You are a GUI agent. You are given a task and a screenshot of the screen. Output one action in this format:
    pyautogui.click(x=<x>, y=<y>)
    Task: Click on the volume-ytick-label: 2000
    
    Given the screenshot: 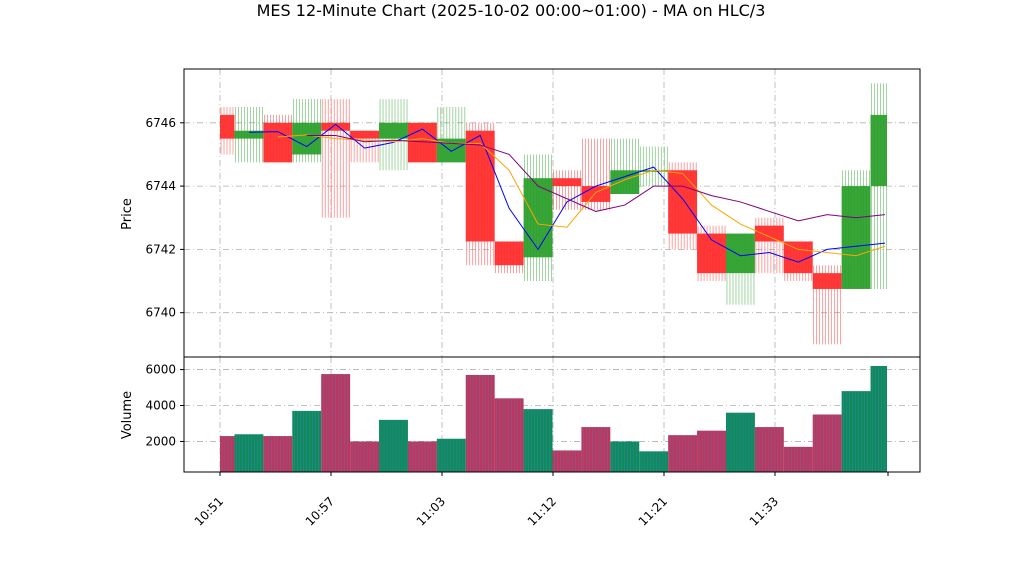 What is the action you would take?
    pyautogui.click(x=160, y=441)
    